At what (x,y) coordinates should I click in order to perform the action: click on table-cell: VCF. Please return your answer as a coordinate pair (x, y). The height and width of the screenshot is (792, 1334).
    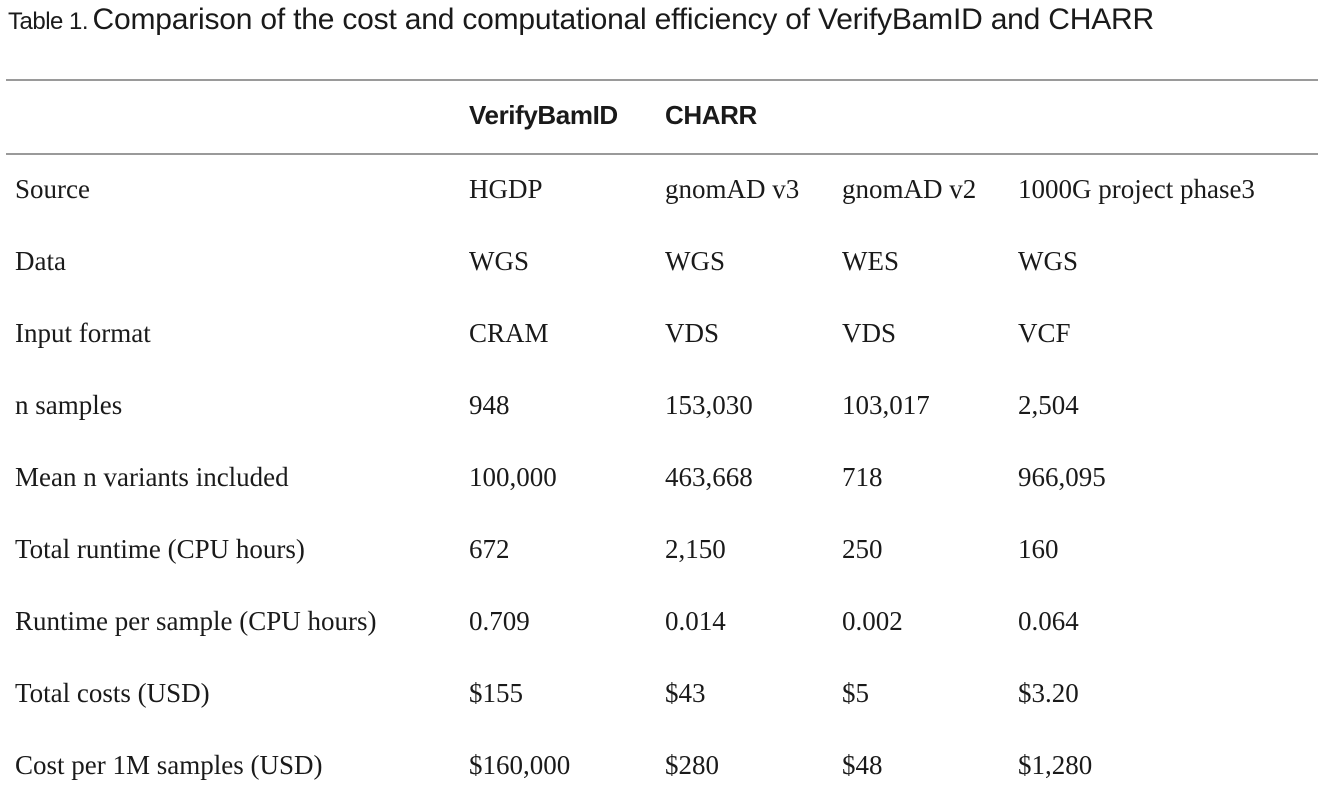
    Looking at the image, I should click on (1044, 333).